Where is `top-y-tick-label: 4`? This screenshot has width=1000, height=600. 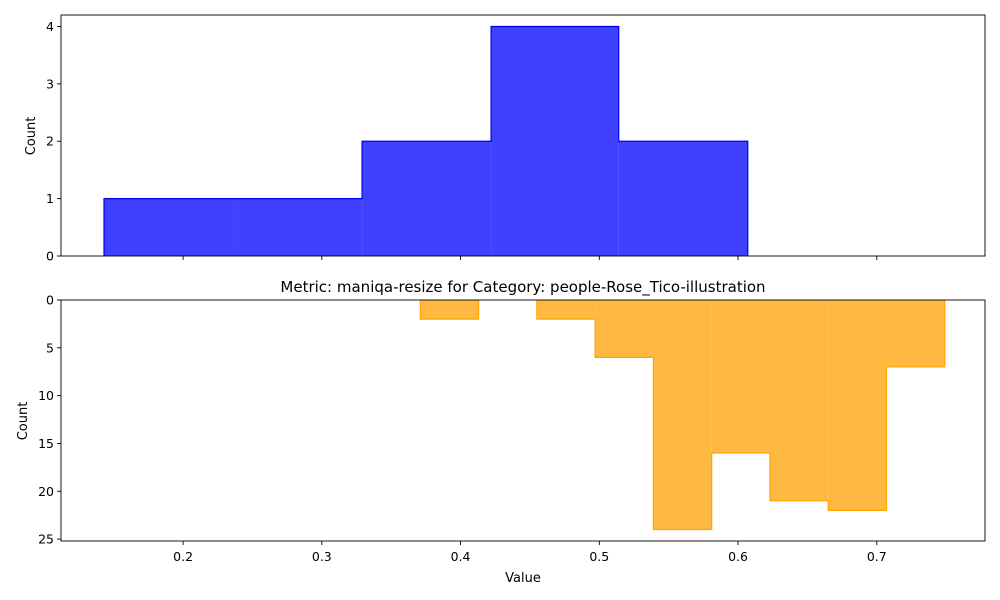 top-y-tick-label: 4 is located at coordinates (50, 26).